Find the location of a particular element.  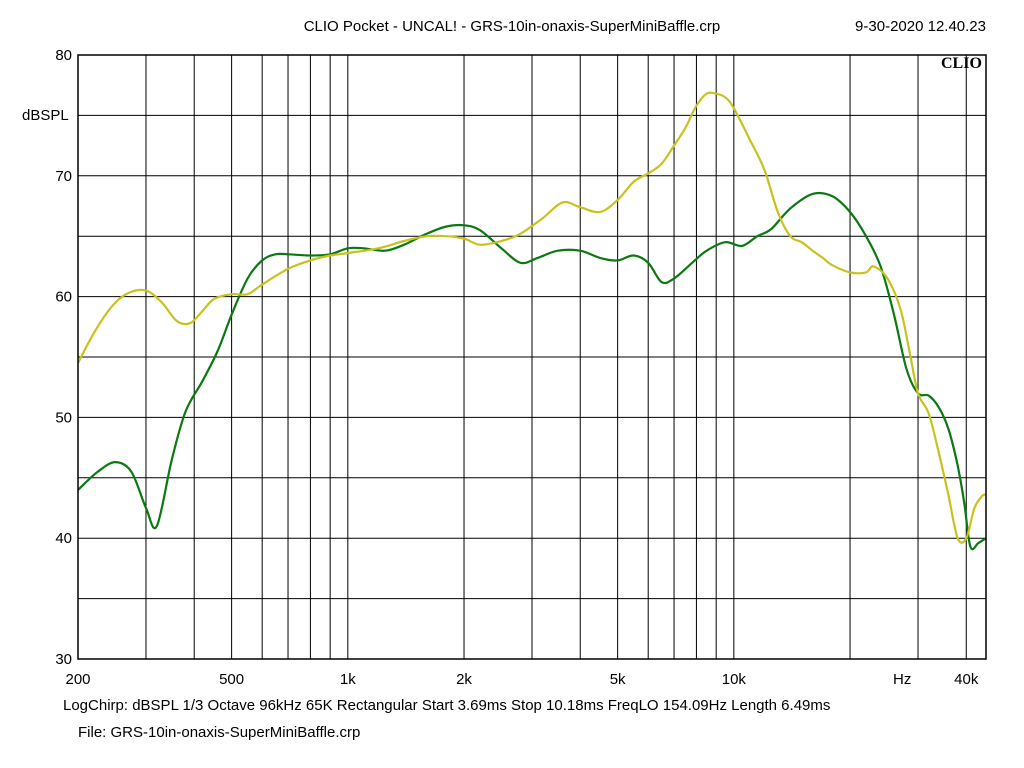

y-tick-label: 80 is located at coordinates (63, 55).